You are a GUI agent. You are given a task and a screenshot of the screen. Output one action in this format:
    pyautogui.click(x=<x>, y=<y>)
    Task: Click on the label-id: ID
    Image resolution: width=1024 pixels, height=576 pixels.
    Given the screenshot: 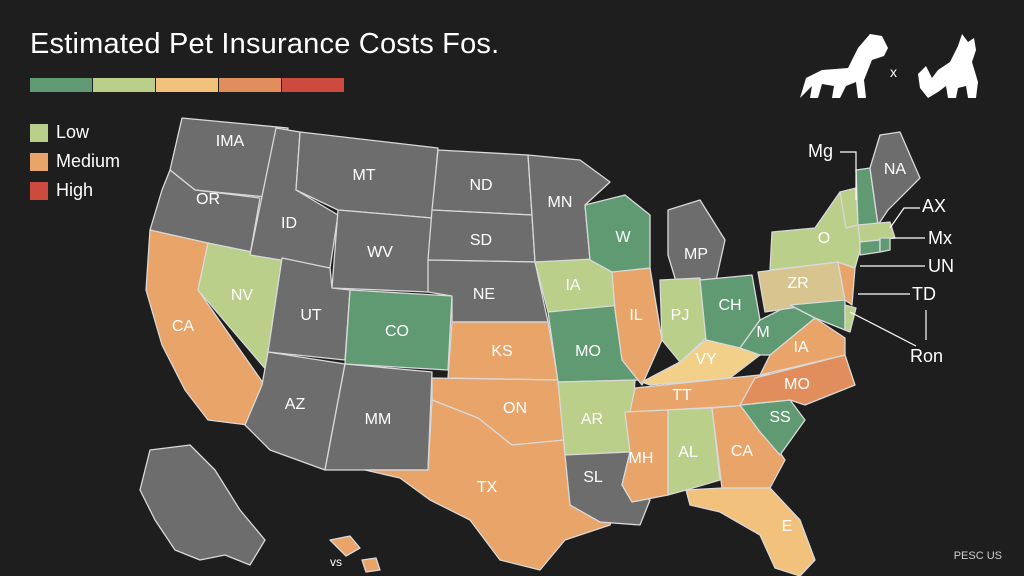 What is the action you would take?
    pyautogui.click(x=289, y=223)
    